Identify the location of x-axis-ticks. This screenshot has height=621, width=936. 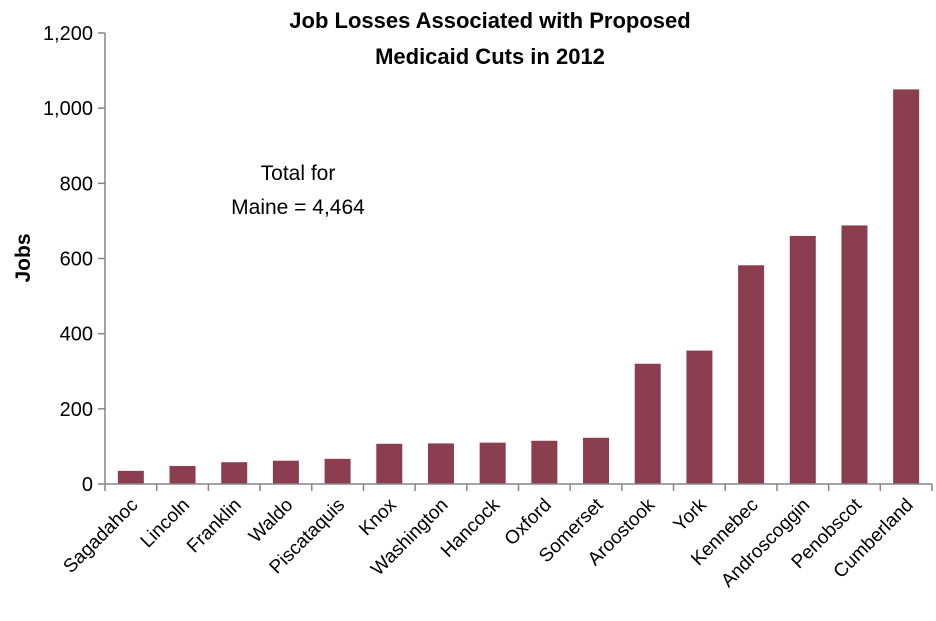
(518, 487).